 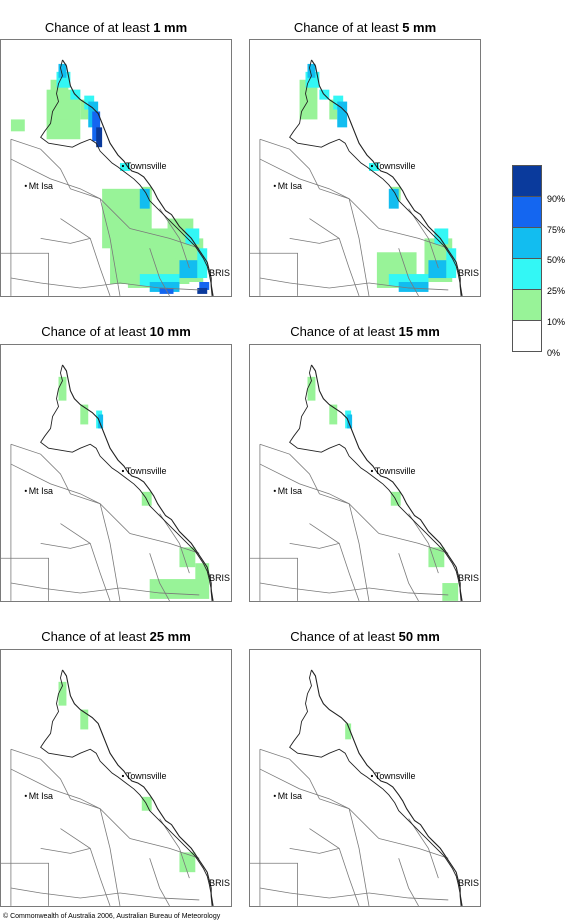 I want to click on legend-label-75: 75%, so click(x=556, y=230).